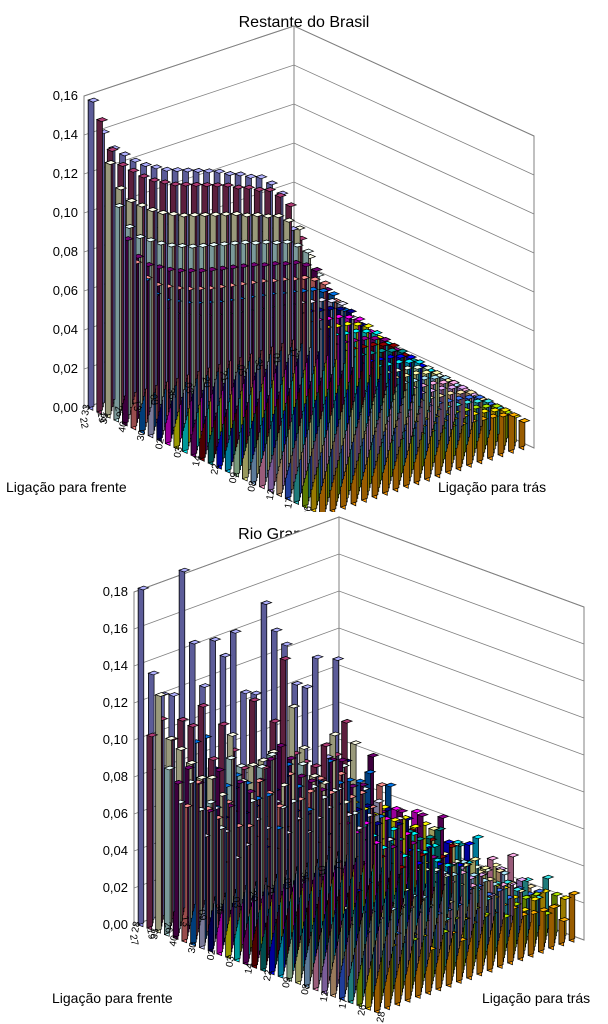 The image size is (608, 1024). I want to click on y-tick-label: 35, so click(105, 418).